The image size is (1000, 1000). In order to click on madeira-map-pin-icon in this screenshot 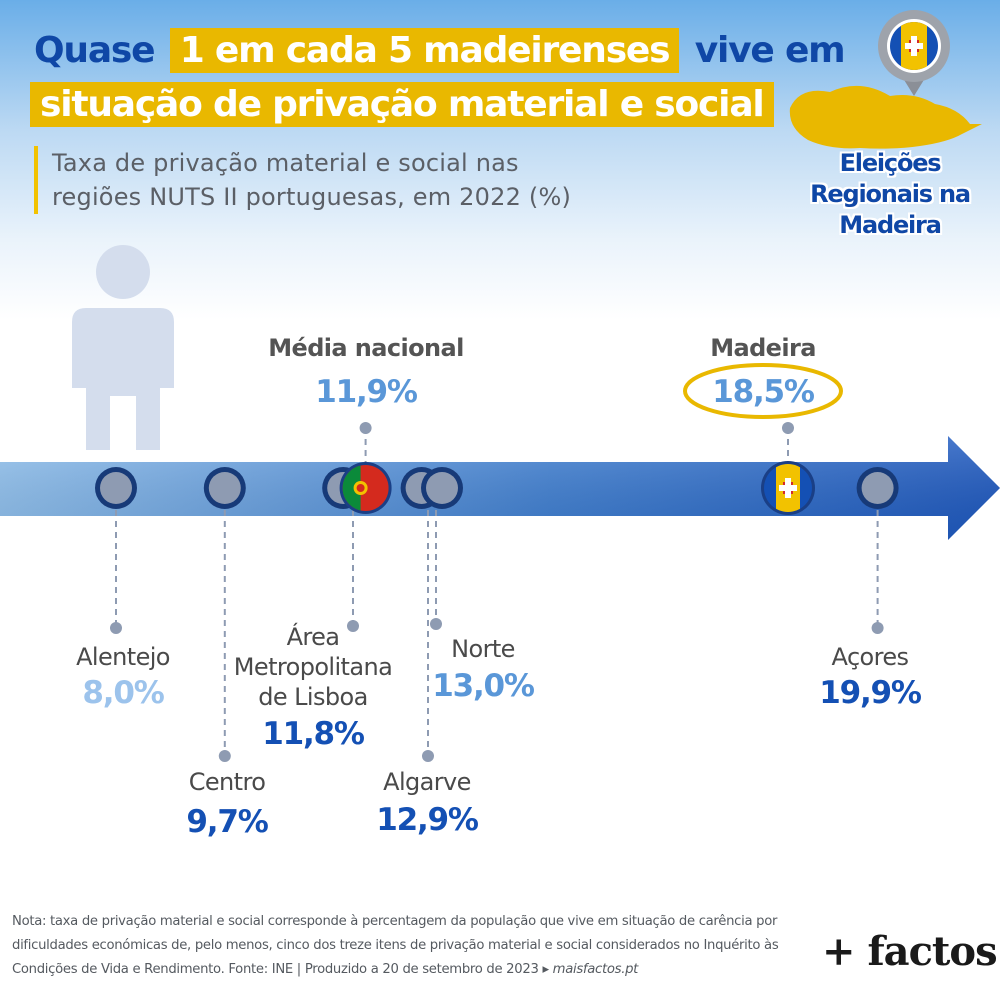, I will do `click(885, 79)`.